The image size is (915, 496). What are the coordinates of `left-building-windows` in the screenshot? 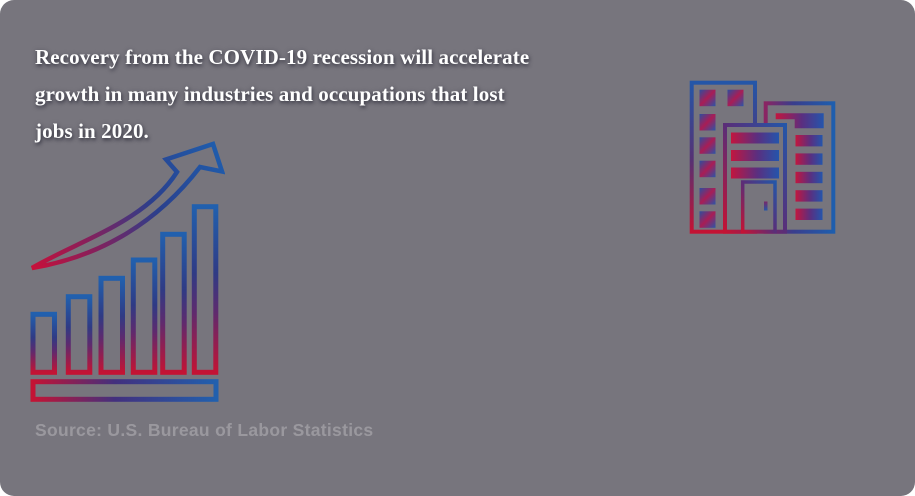 It's located at (721, 158).